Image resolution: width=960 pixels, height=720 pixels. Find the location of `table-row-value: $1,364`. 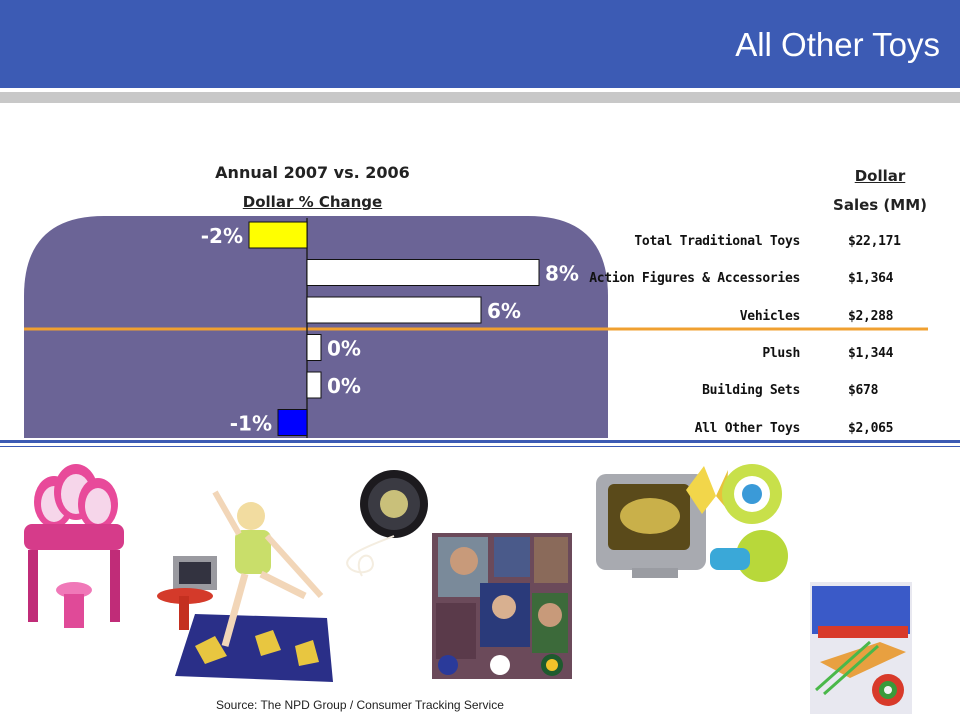

table-row-value: $1,364 is located at coordinates (871, 278).